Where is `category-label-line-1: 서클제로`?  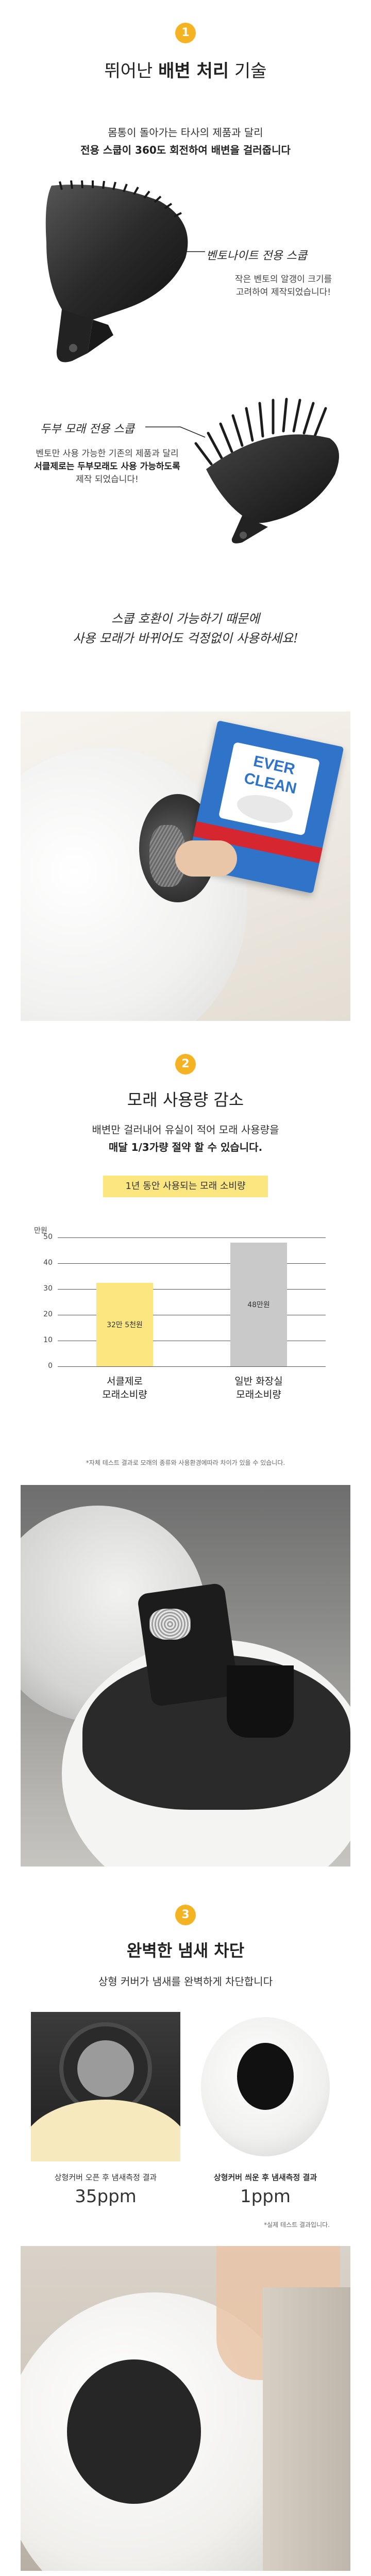 category-label-line-1: 서클제로 is located at coordinates (125, 1382).